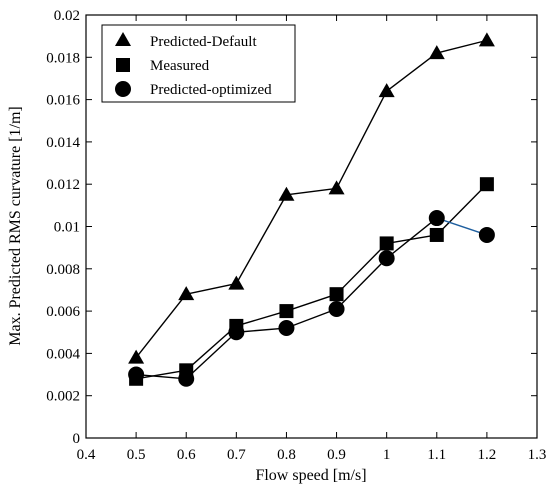 The height and width of the screenshot is (495, 550). I want to click on y-tick-label: 0.012, so click(63, 185).